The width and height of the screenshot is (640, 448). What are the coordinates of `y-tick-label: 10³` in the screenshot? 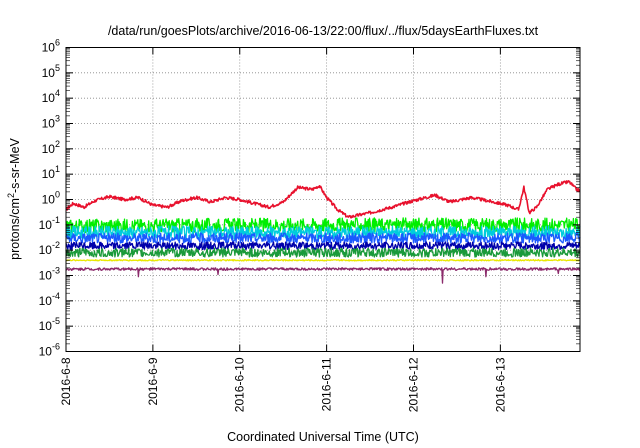 It's located at (51, 122).